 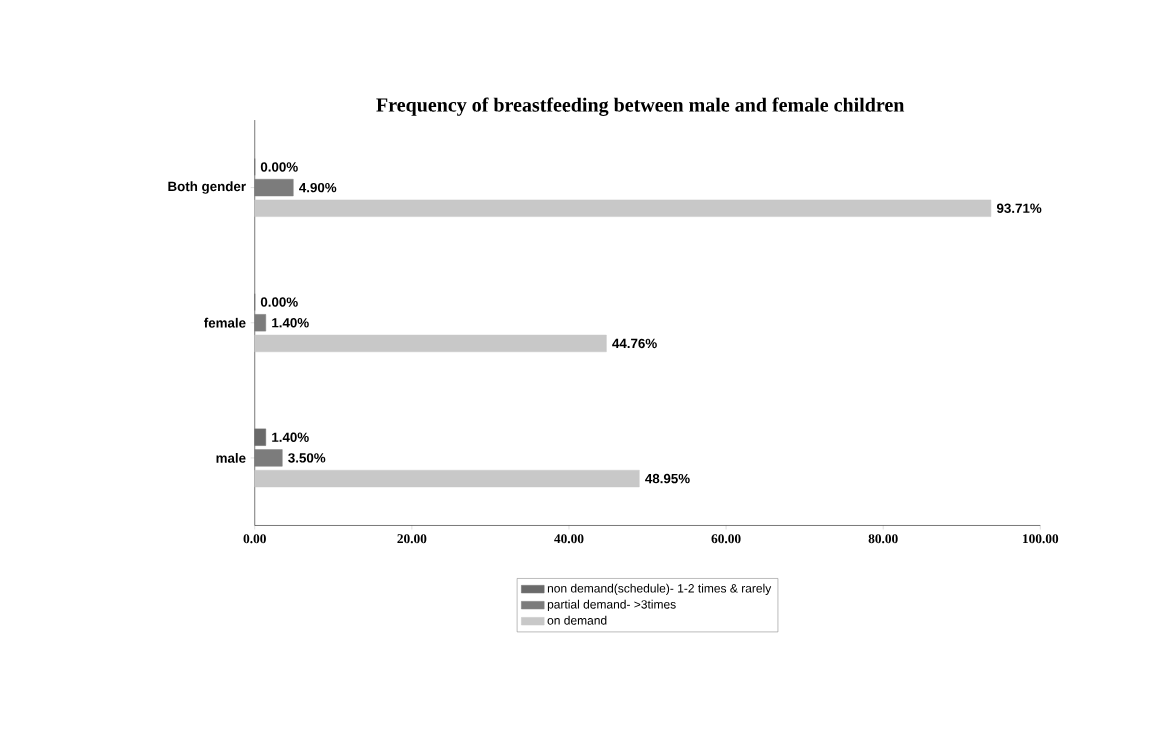 What do you see at coordinates (634, 343) in the screenshot?
I see `data-label: 44.76%` at bounding box center [634, 343].